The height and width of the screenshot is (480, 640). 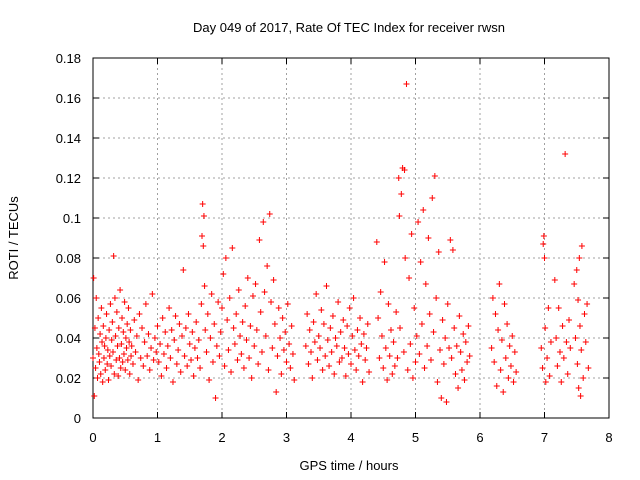 I want to click on y-tick-label: 0.02, so click(x=68, y=378).